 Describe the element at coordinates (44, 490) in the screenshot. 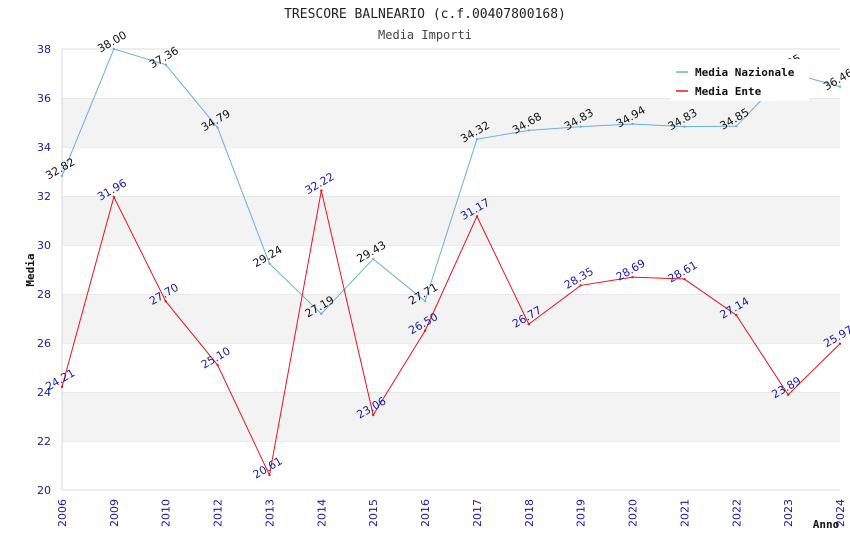

I see `y-tick-label: 20` at that location.